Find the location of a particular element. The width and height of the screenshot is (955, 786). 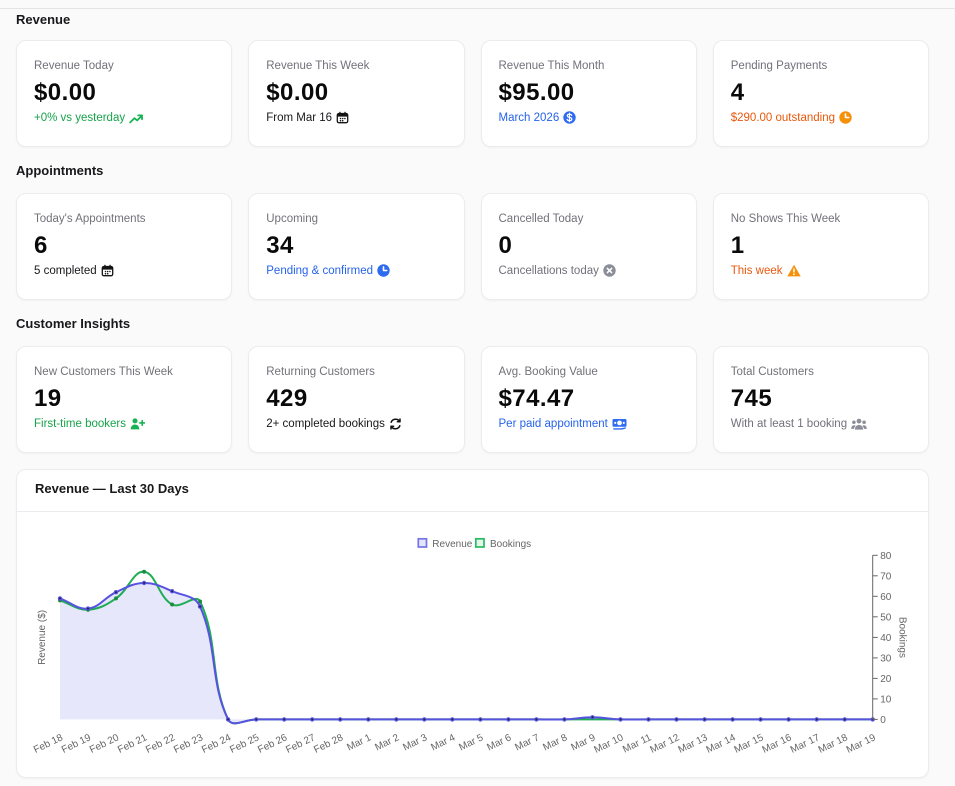

svg-text: Feb 19 is located at coordinates (76, 744).